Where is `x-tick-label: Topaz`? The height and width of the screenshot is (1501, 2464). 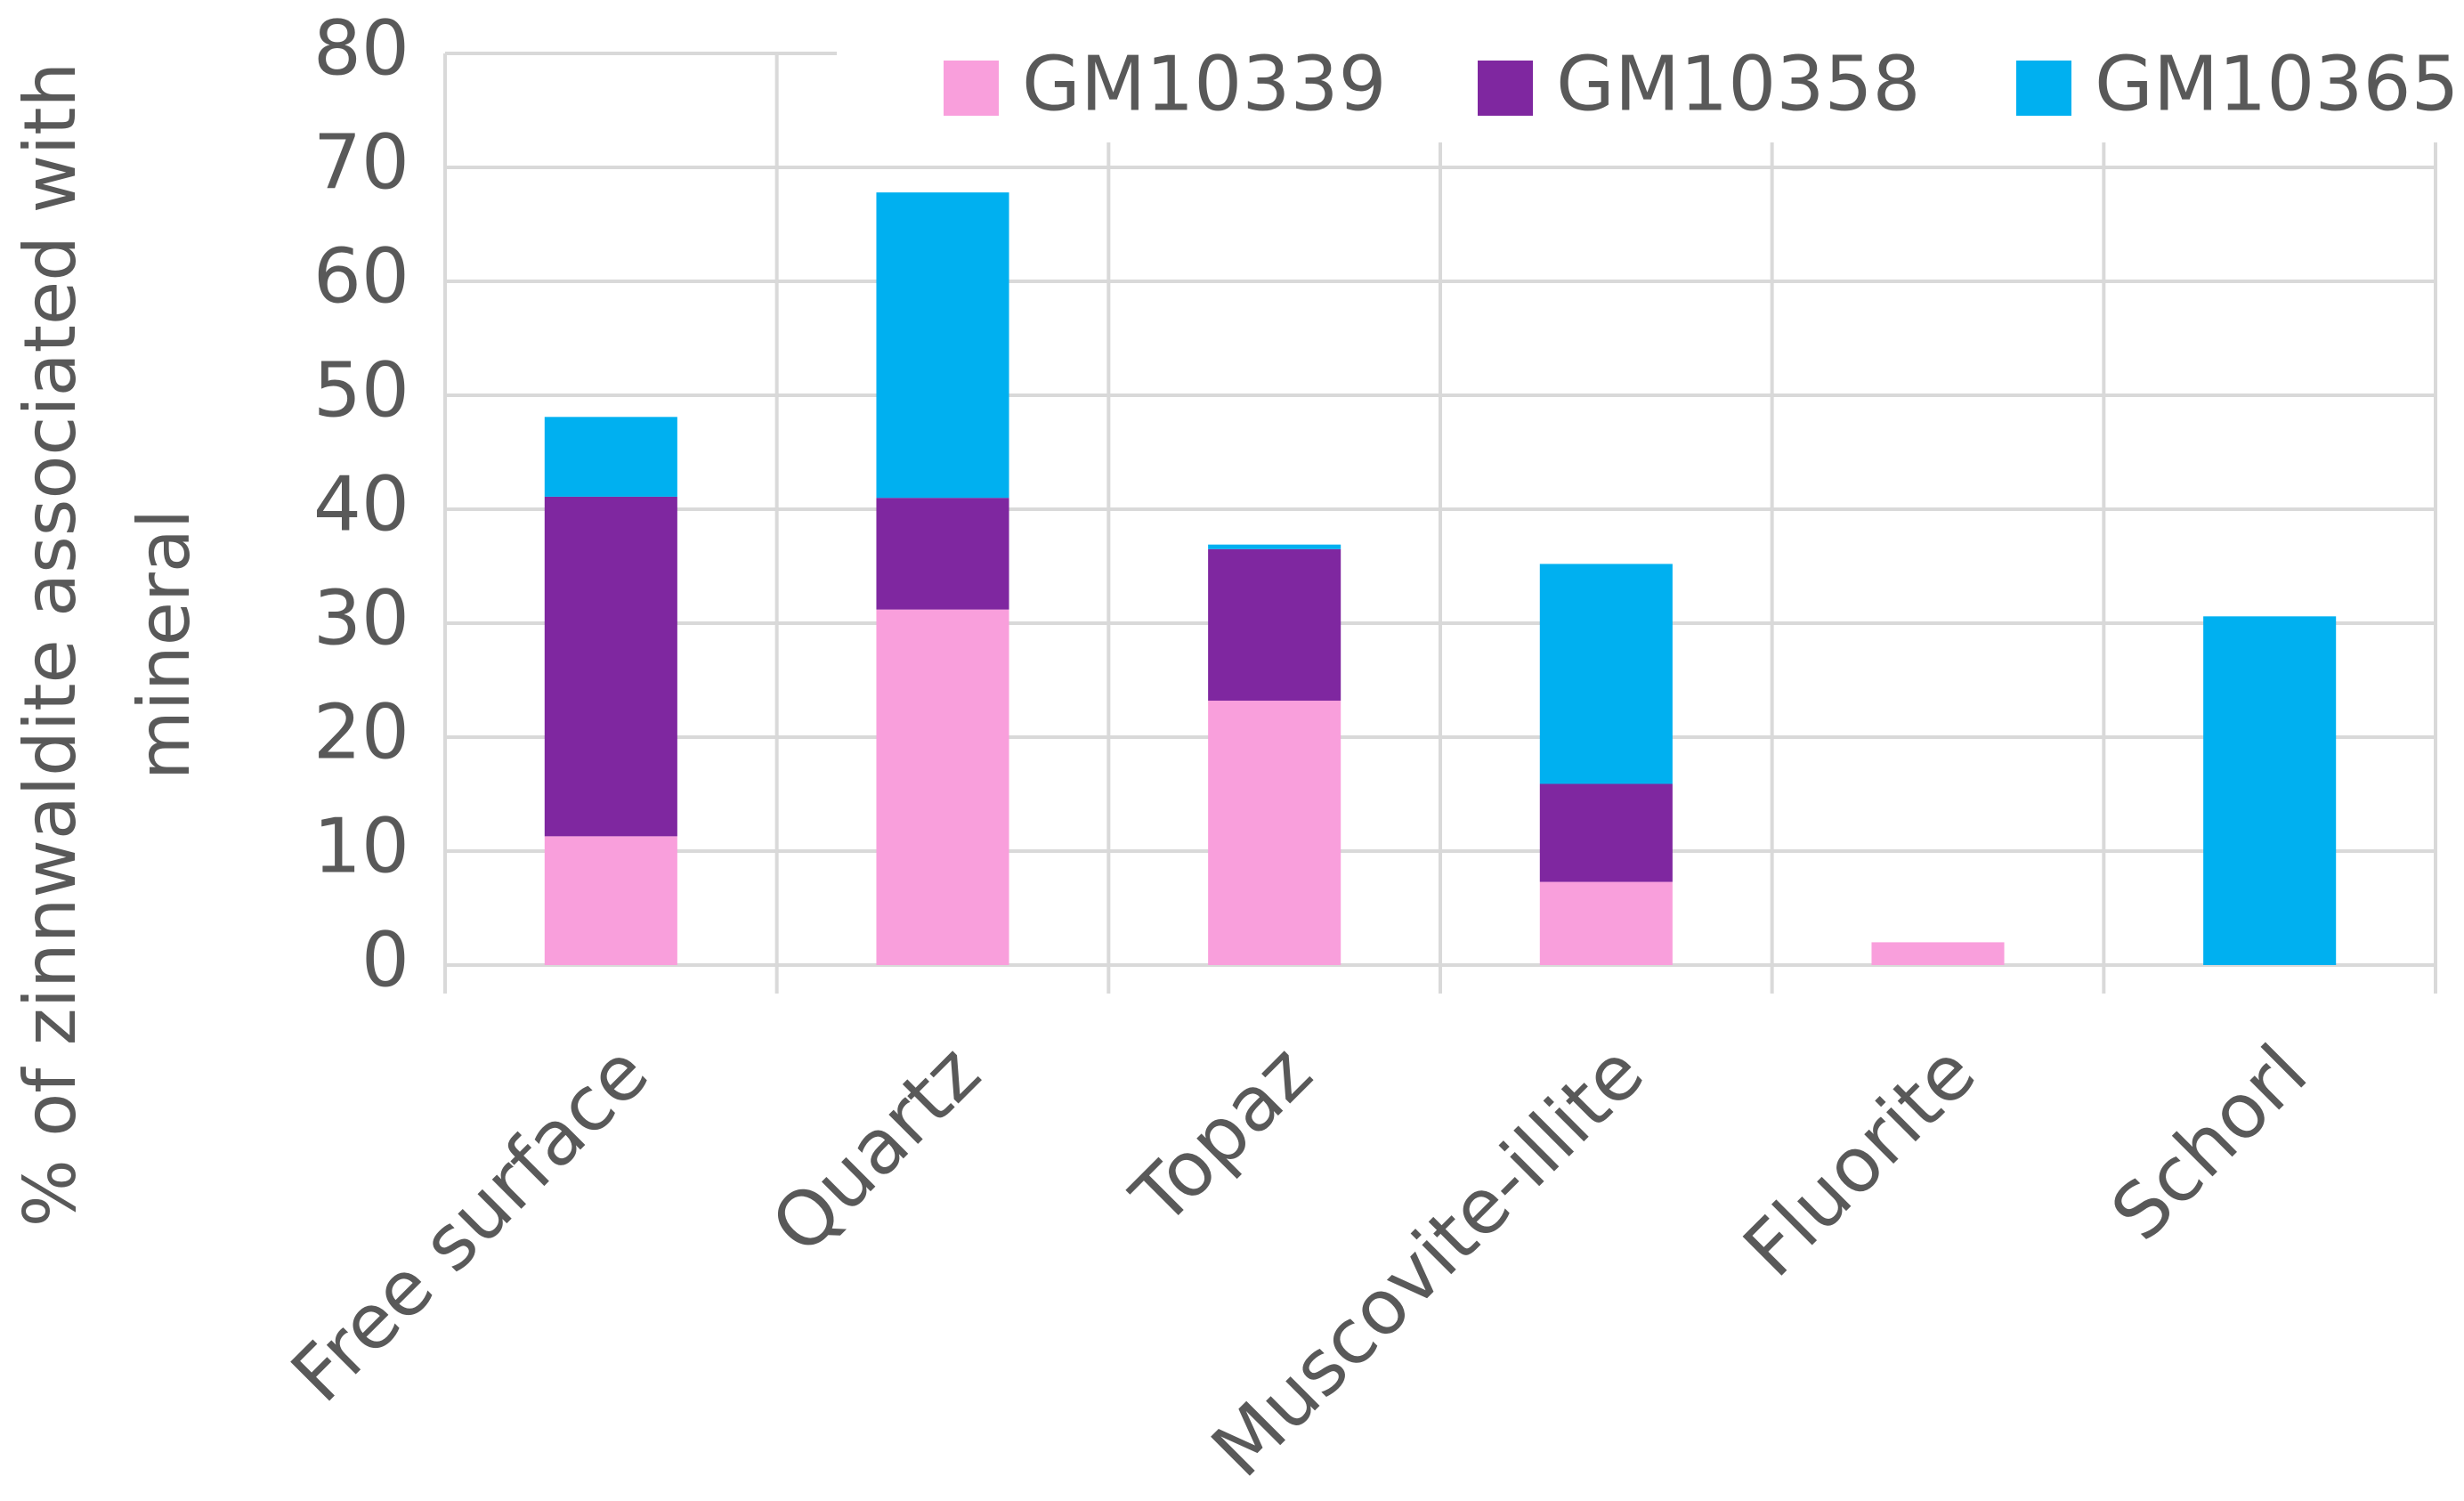 x-tick-label: Topaz is located at coordinates (1222, 1135).